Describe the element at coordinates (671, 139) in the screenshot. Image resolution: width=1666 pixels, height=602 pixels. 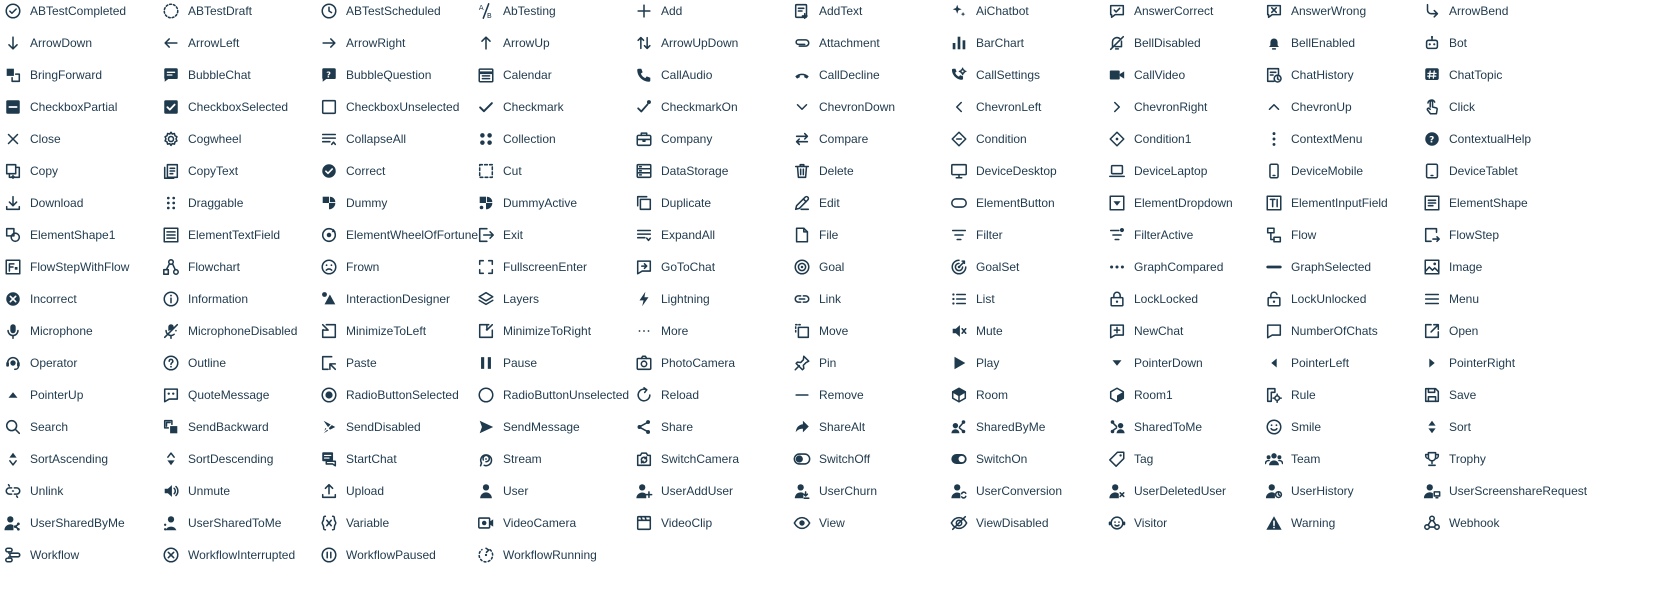
I see `icon-cell-company: Company` at that location.